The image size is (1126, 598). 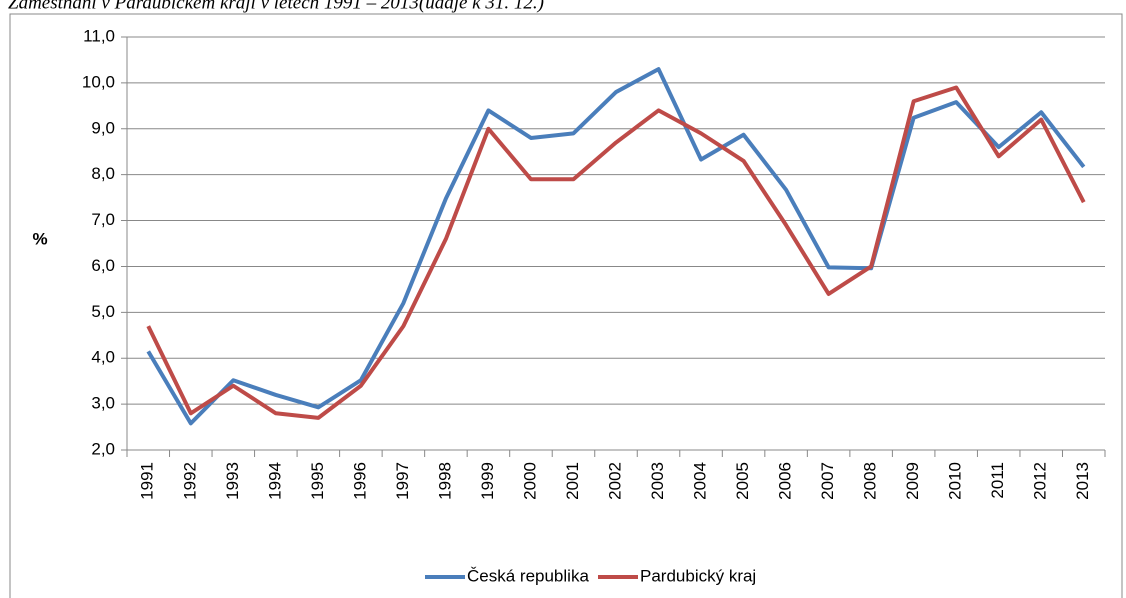 I want to click on y-tick-label: 11,0, so click(x=99, y=35).